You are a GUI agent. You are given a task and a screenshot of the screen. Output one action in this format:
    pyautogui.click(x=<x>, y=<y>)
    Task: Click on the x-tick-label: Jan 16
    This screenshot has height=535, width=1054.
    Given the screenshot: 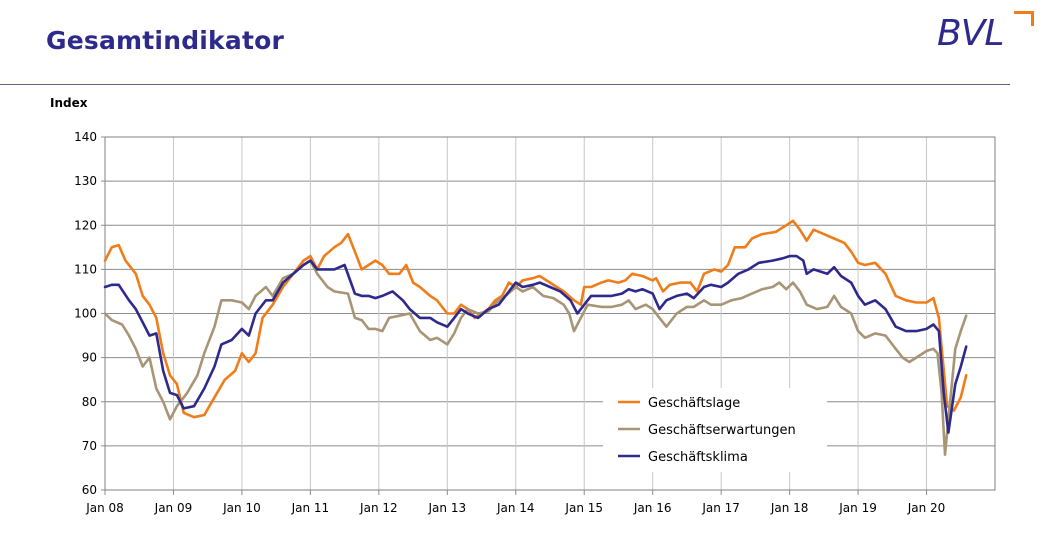 What is the action you would take?
    pyautogui.click(x=652, y=508)
    